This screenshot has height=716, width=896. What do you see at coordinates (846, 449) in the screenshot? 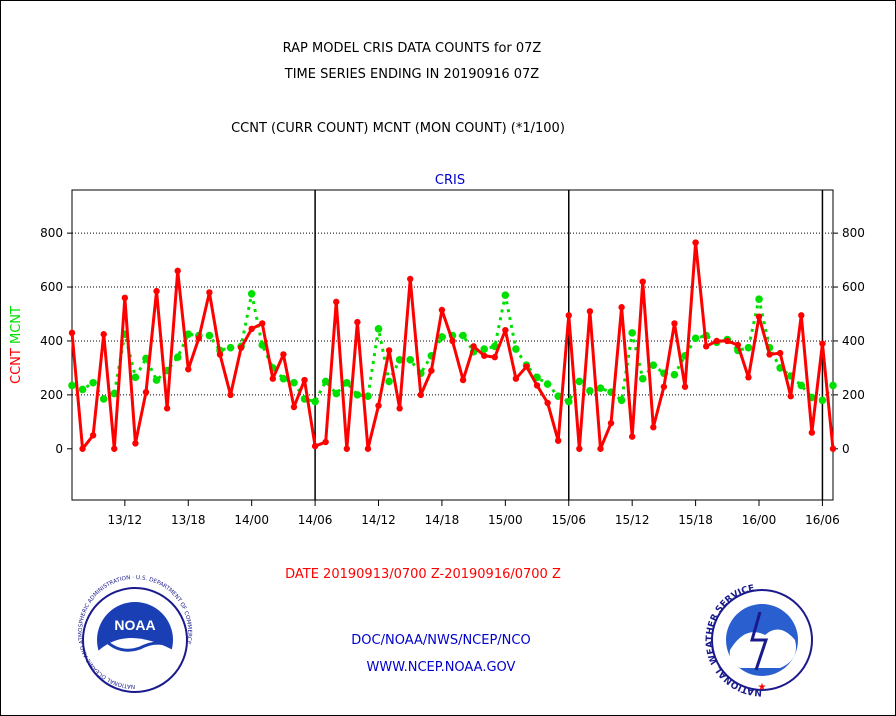
I see `y-tick-label-right: 0` at bounding box center [846, 449].